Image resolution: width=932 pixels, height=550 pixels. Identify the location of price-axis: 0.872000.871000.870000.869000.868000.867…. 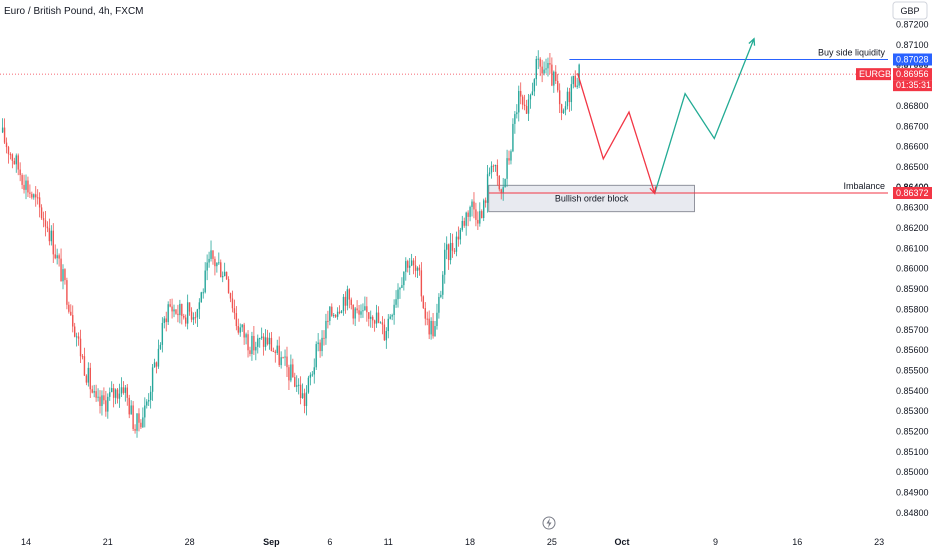
(912, 269).